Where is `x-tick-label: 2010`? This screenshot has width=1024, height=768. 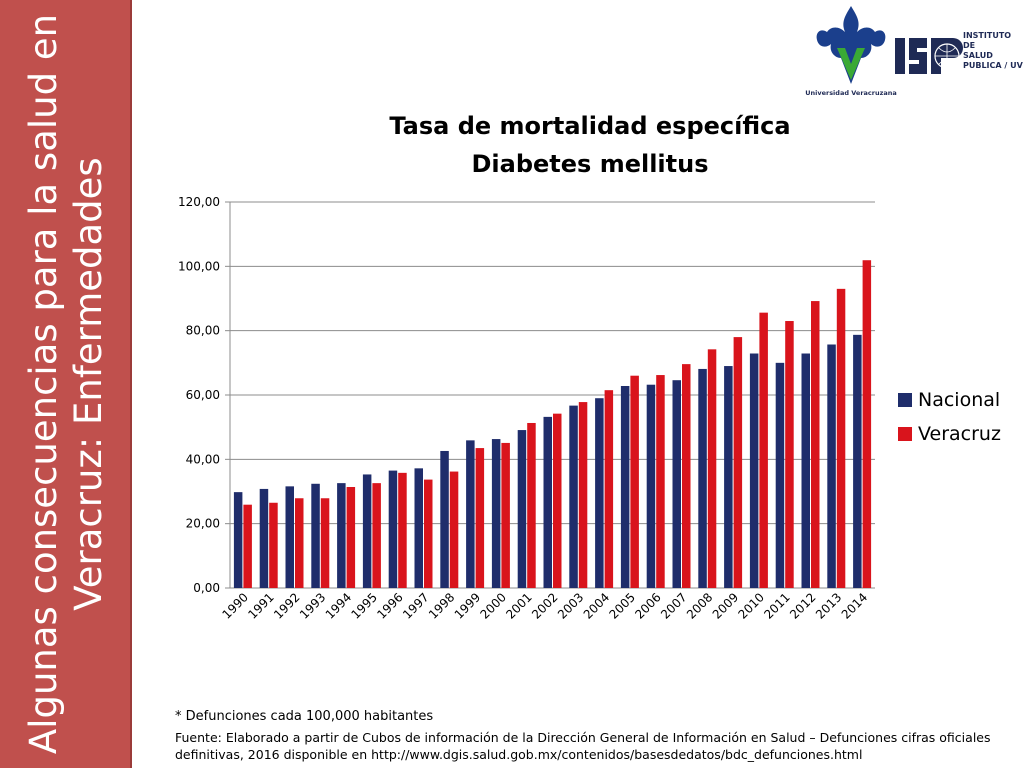 x-tick-label: 2010 is located at coordinates (751, 605).